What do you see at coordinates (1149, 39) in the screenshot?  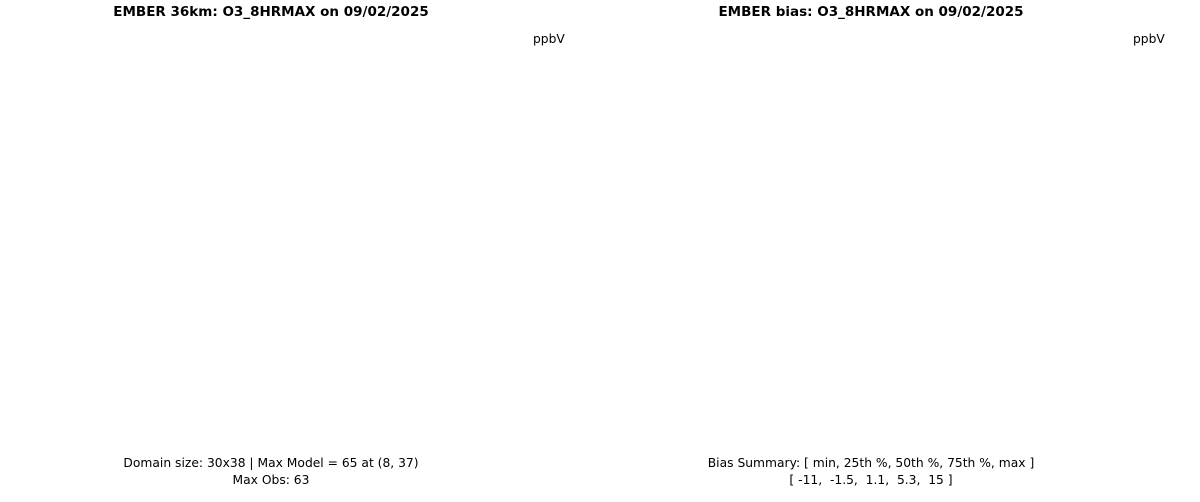 I see `colorbar-title-bias: ppbV` at bounding box center [1149, 39].